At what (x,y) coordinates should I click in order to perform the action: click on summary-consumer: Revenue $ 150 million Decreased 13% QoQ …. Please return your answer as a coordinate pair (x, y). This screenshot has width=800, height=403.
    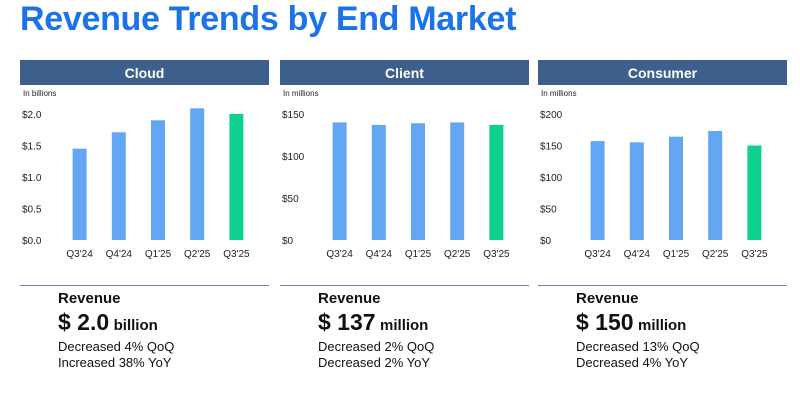
    Looking at the image, I should click on (638, 330).